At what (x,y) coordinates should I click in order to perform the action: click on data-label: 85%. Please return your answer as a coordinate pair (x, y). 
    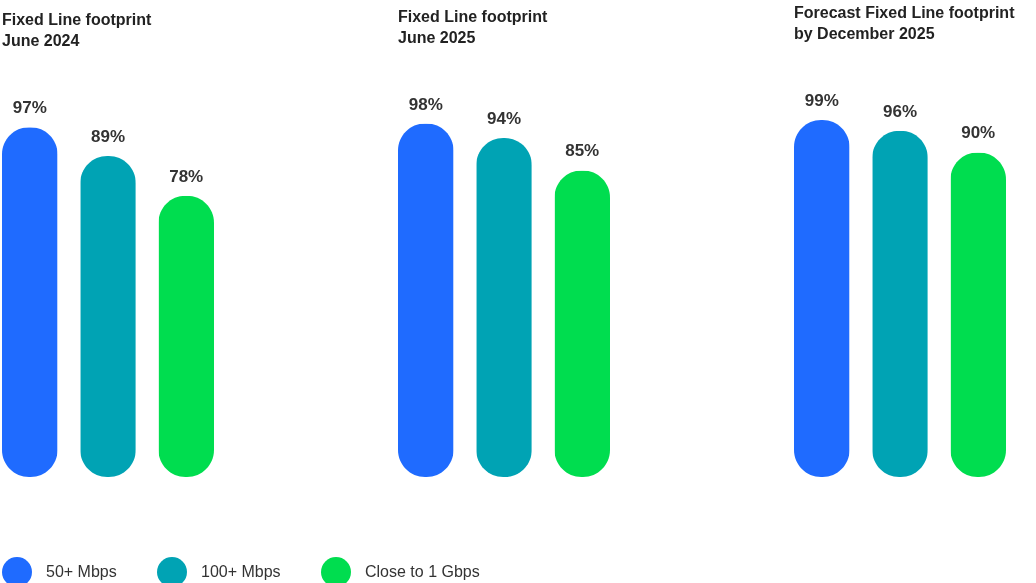
    Looking at the image, I should click on (582, 151).